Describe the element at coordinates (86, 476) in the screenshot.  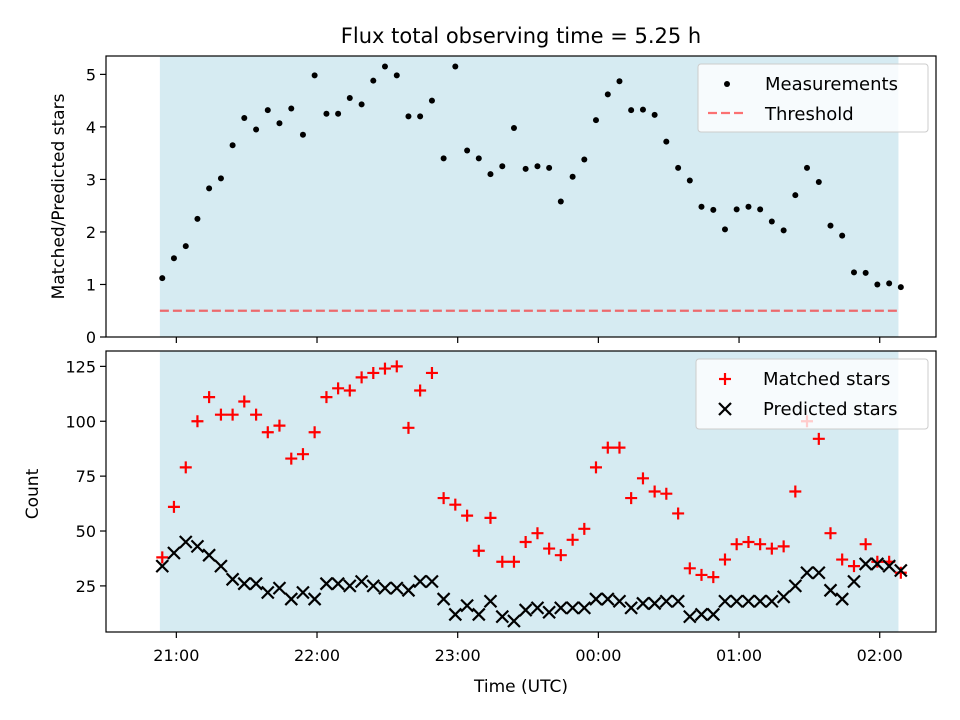
I see `bottom-y-tick-label: 75` at that location.